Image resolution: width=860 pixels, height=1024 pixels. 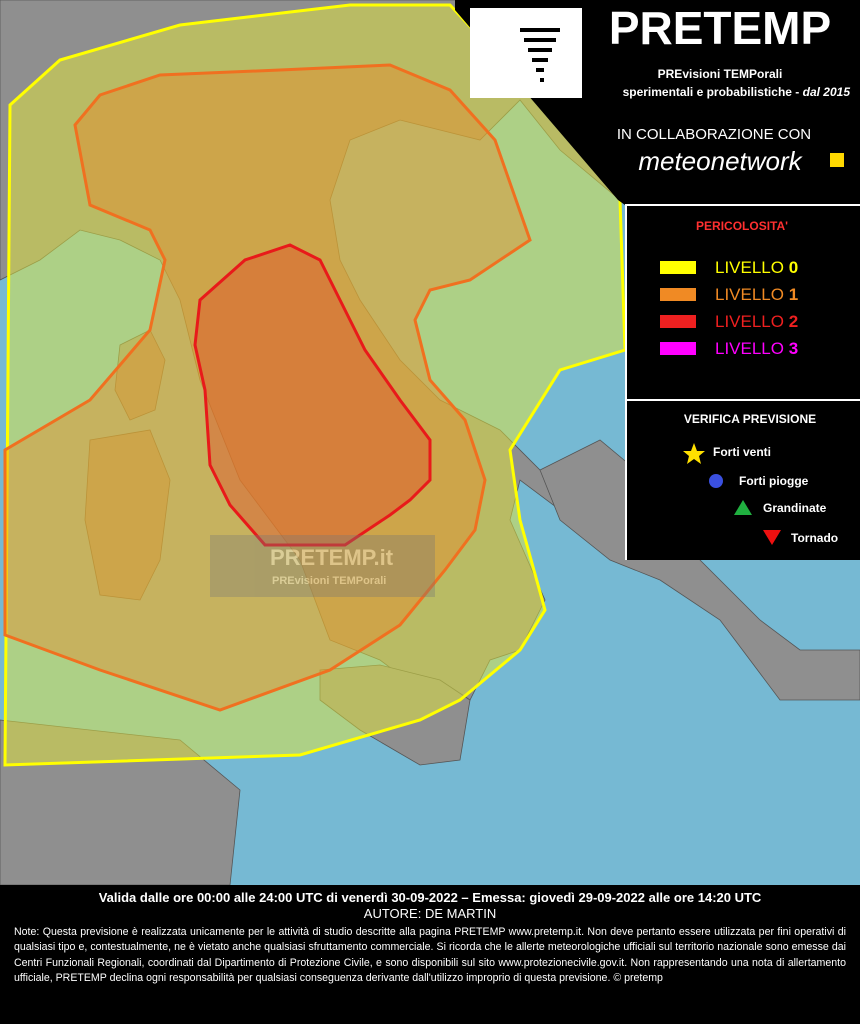 I want to click on author: AUTORE: DE MARTIN, so click(x=430, y=913).